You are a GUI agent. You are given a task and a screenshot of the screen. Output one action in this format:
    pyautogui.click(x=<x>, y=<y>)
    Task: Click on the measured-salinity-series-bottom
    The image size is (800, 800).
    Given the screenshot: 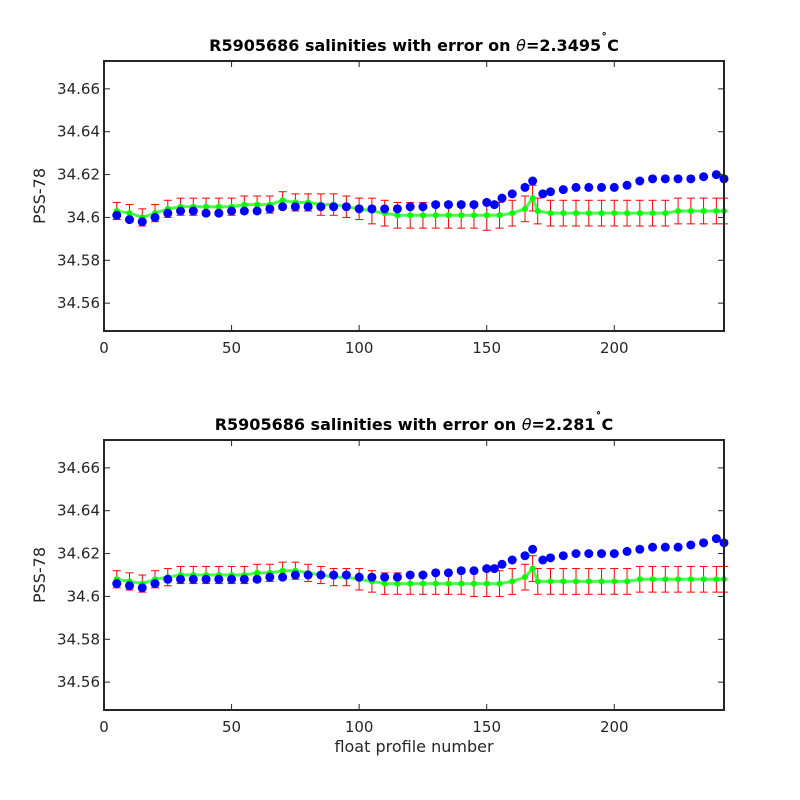 What is the action you would take?
    pyautogui.click(x=420, y=563)
    